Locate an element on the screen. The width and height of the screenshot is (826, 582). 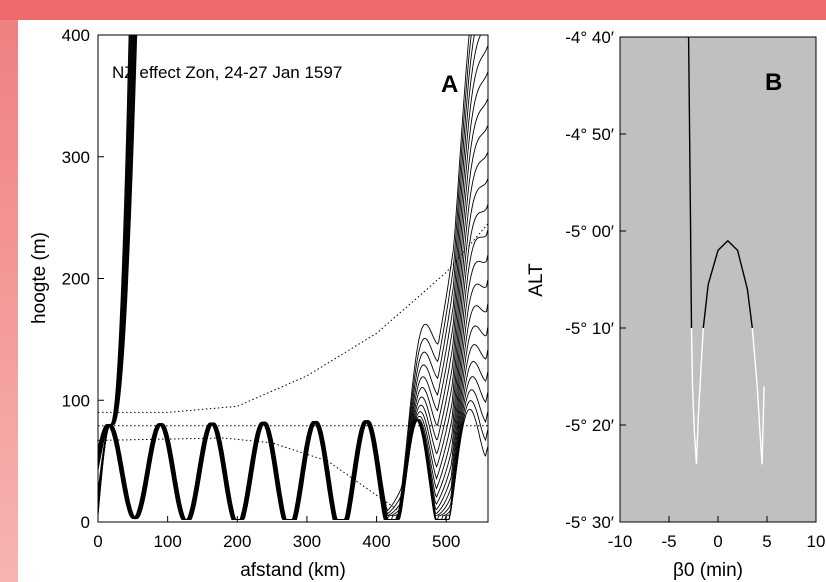
x-tick-label: 200 is located at coordinates (237, 541).